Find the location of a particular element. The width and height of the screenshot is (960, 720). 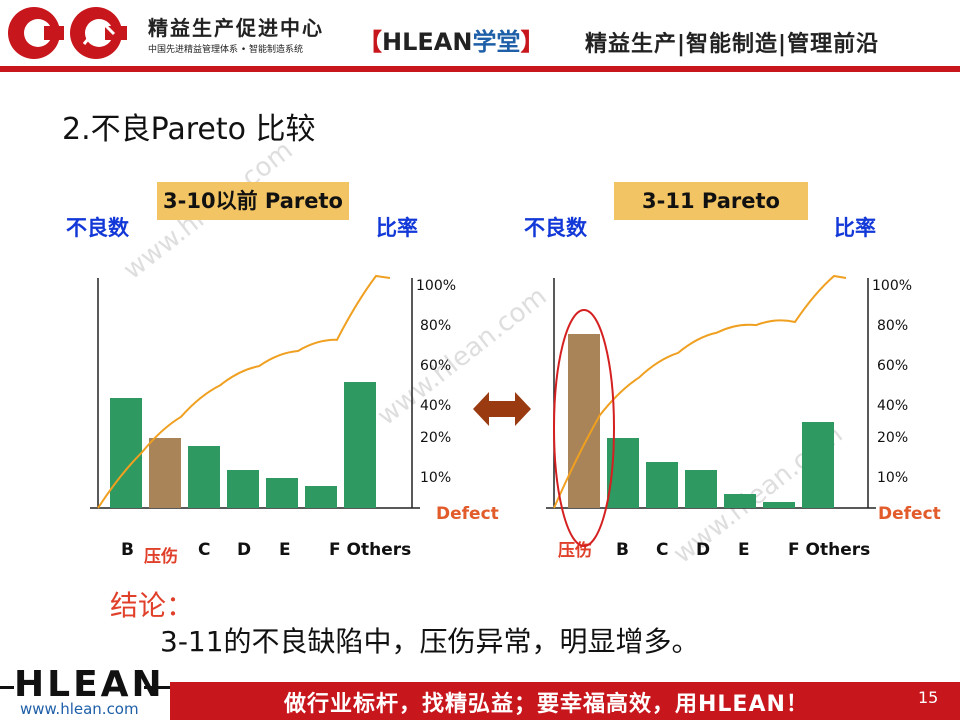

right-pct-tick: 100% is located at coordinates (892, 286).